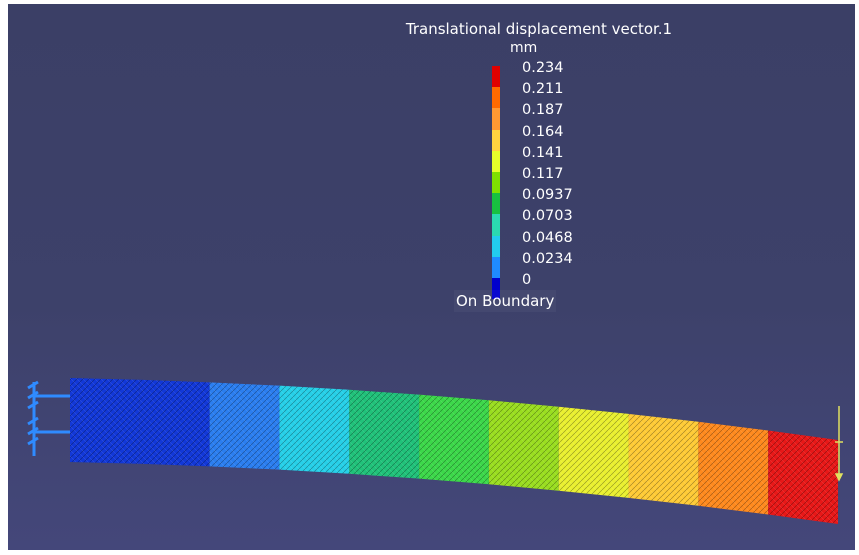 This screenshot has height=555, width=859. What do you see at coordinates (543, 173) in the screenshot?
I see `legend-tick-label: 0.117` at bounding box center [543, 173].